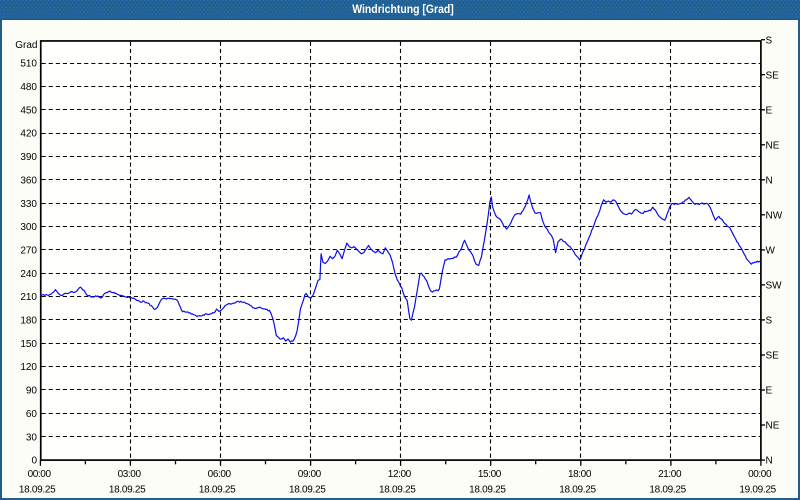 The image size is (800, 500). I want to click on svg-text: 360, so click(28, 180).